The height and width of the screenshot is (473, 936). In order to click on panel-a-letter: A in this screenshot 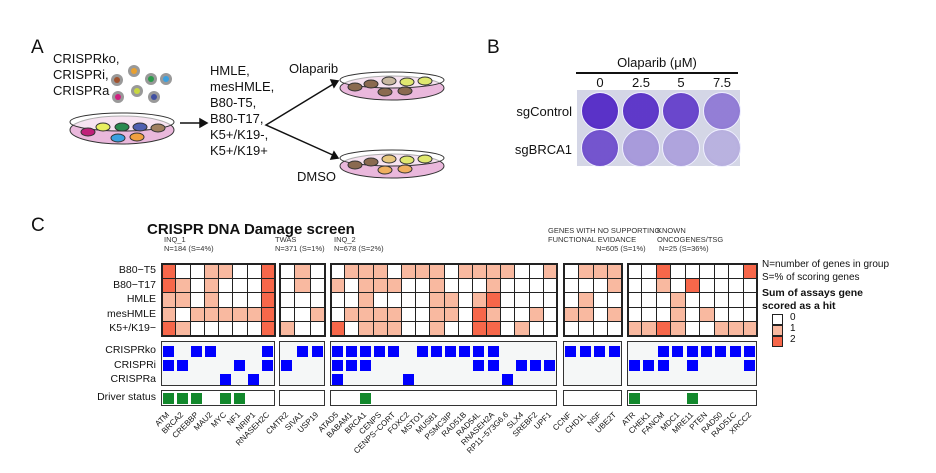, I will do `click(37, 47)`.